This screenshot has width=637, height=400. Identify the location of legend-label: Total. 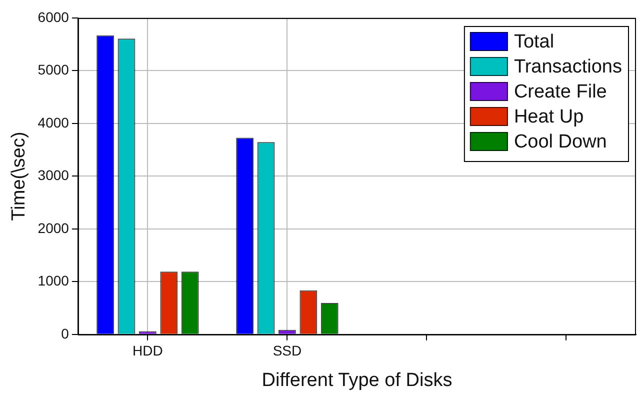
(534, 42).